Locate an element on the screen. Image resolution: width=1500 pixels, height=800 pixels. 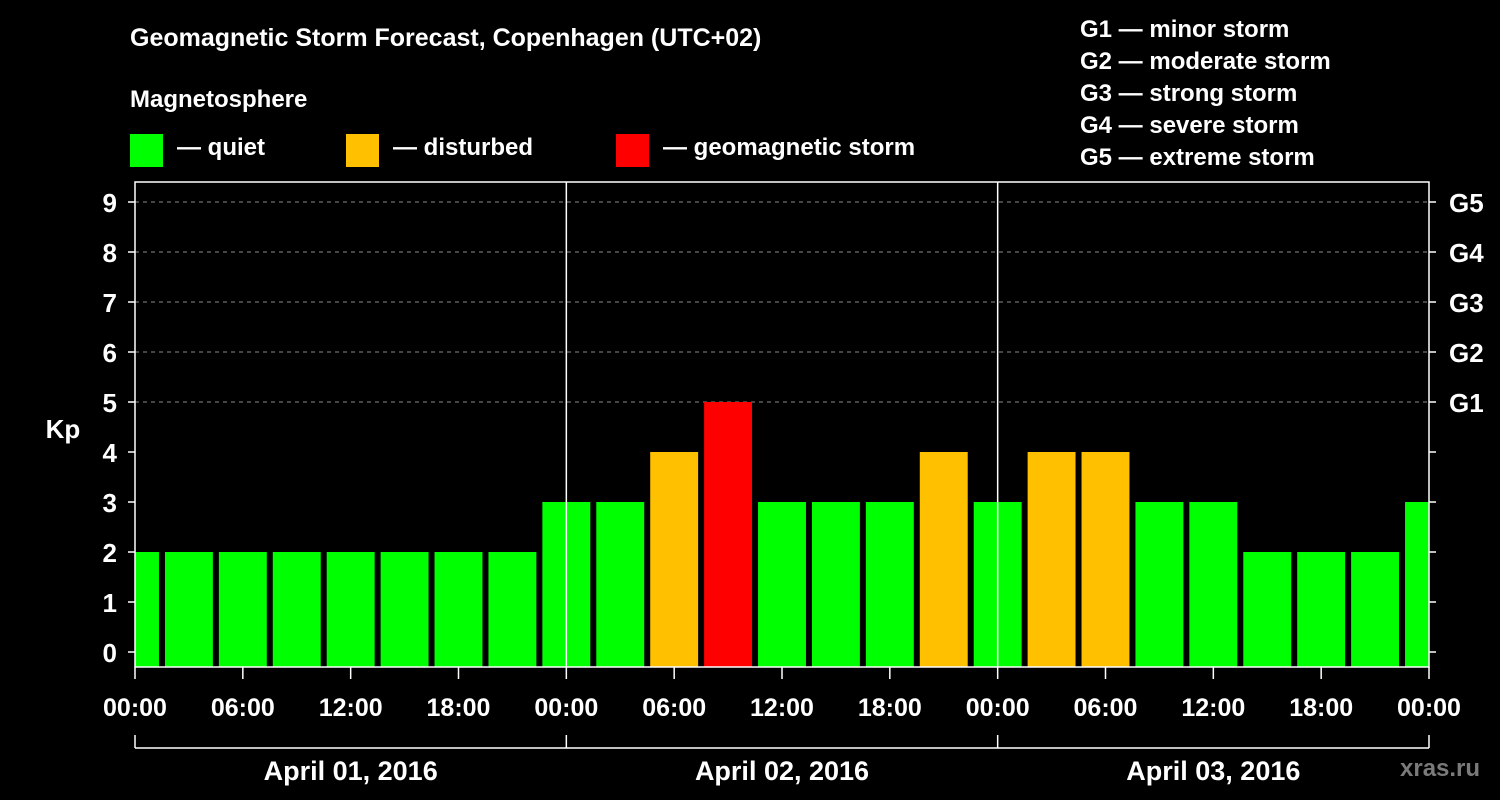
y-tick-label: 1 is located at coordinates (110, 603).